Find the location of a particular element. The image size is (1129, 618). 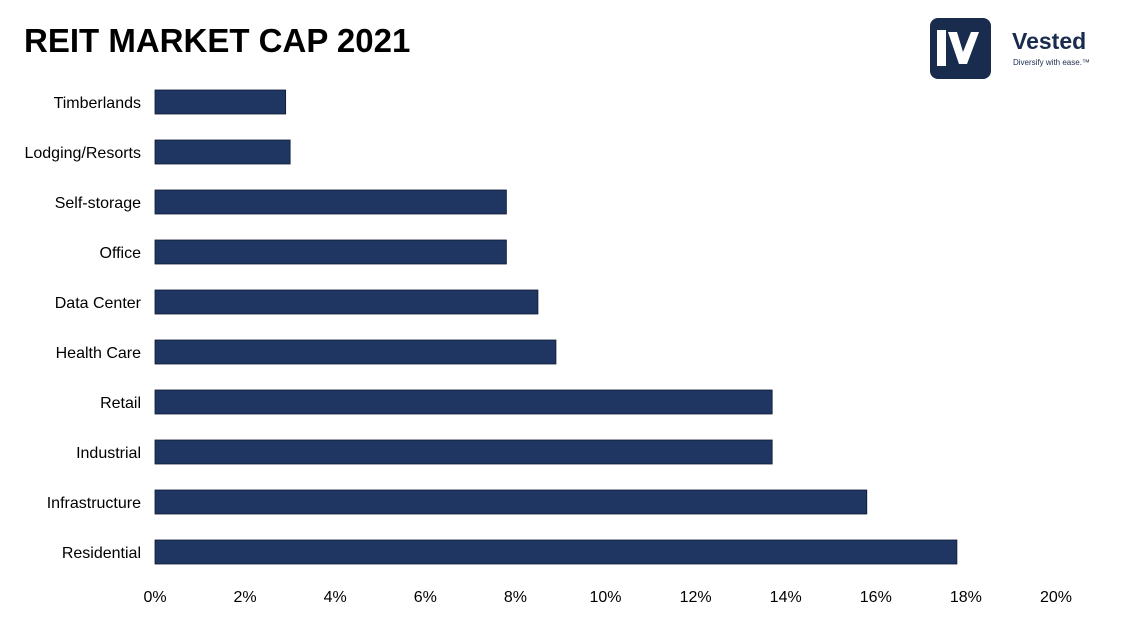

bar-residential is located at coordinates (556, 552).